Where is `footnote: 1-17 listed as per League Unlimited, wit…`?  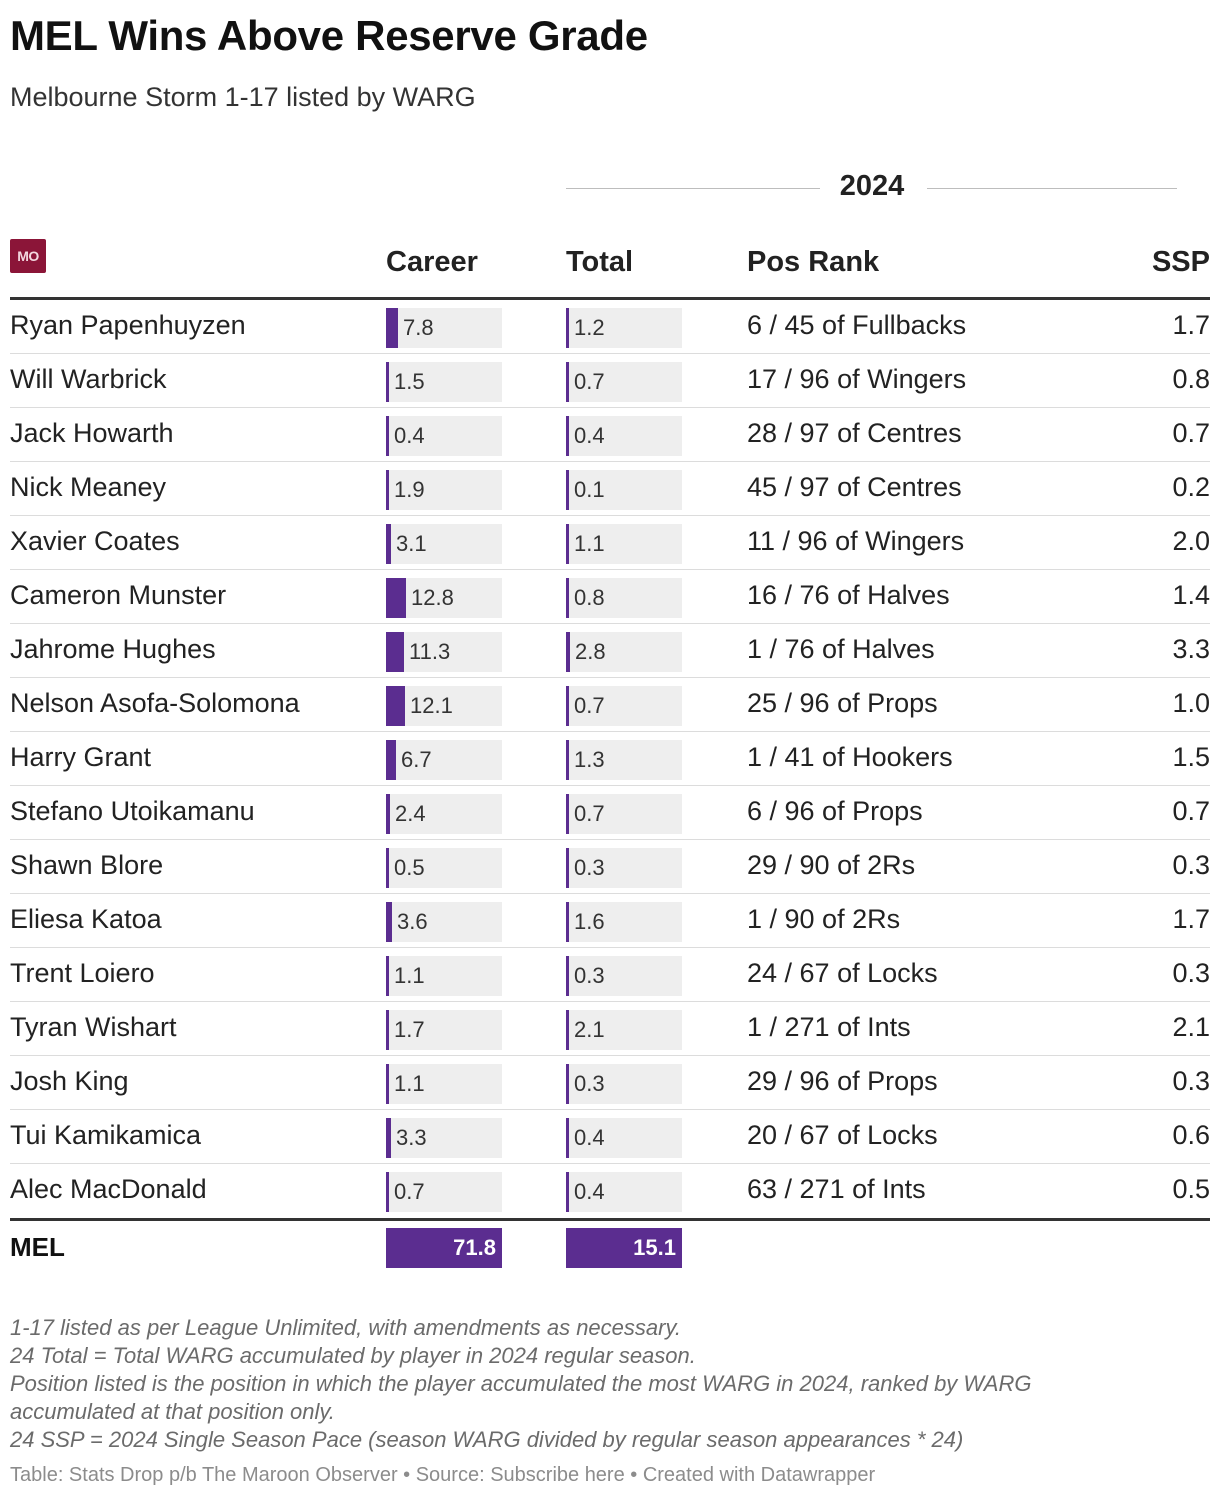
footnote: 1-17 listed as per League Unlimited, wit… is located at coordinates (345, 1327).